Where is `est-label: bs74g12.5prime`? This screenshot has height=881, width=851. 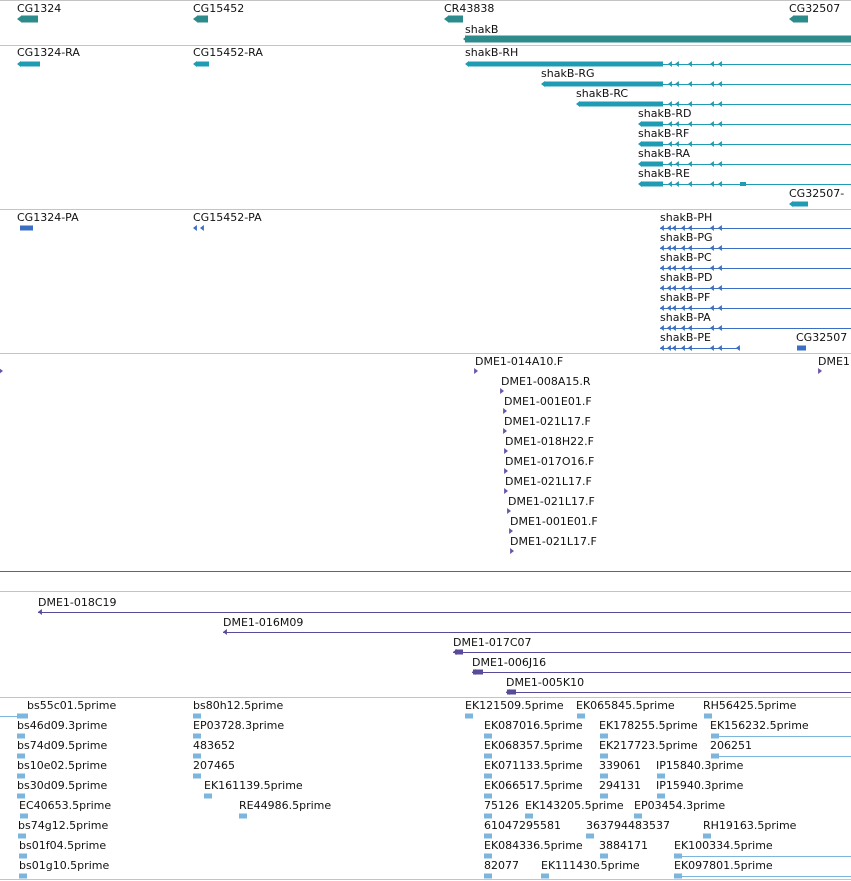
est-label: bs74g12.5prime is located at coordinates (63, 825).